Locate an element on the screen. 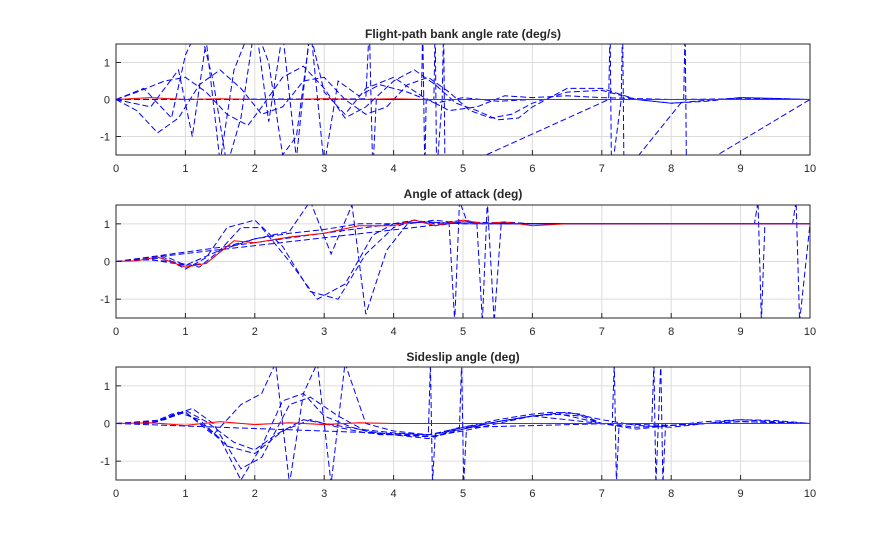 This screenshot has width=895, height=540. panel-title: Flight-path bank angle rate (deg/s) is located at coordinates (463, 34).